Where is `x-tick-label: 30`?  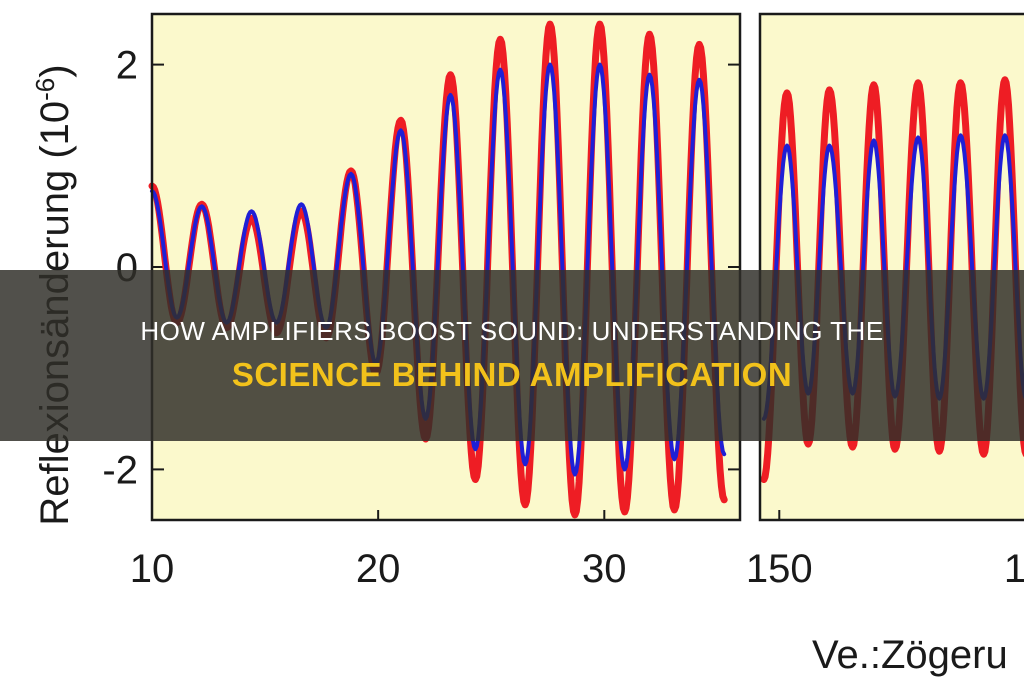 x-tick-label: 30 is located at coordinates (604, 569).